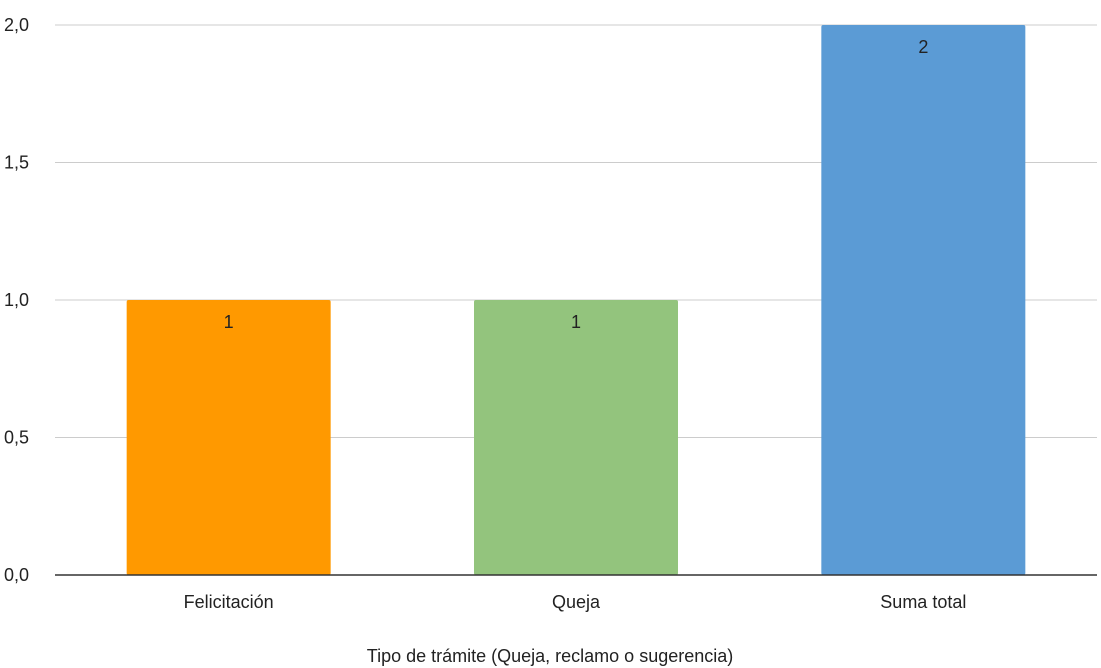 The width and height of the screenshot is (1101, 668). I want to click on y-tick-label: 0,0, so click(16, 575).